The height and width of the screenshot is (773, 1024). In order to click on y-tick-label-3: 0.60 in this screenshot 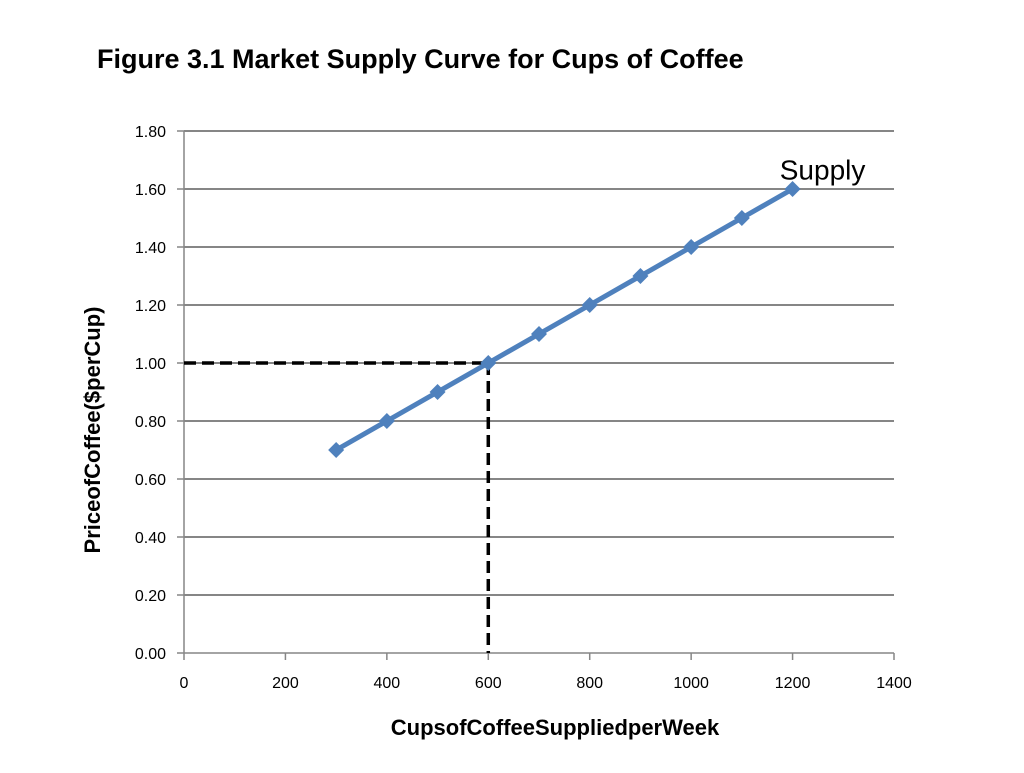, I will do `click(150, 480)`.